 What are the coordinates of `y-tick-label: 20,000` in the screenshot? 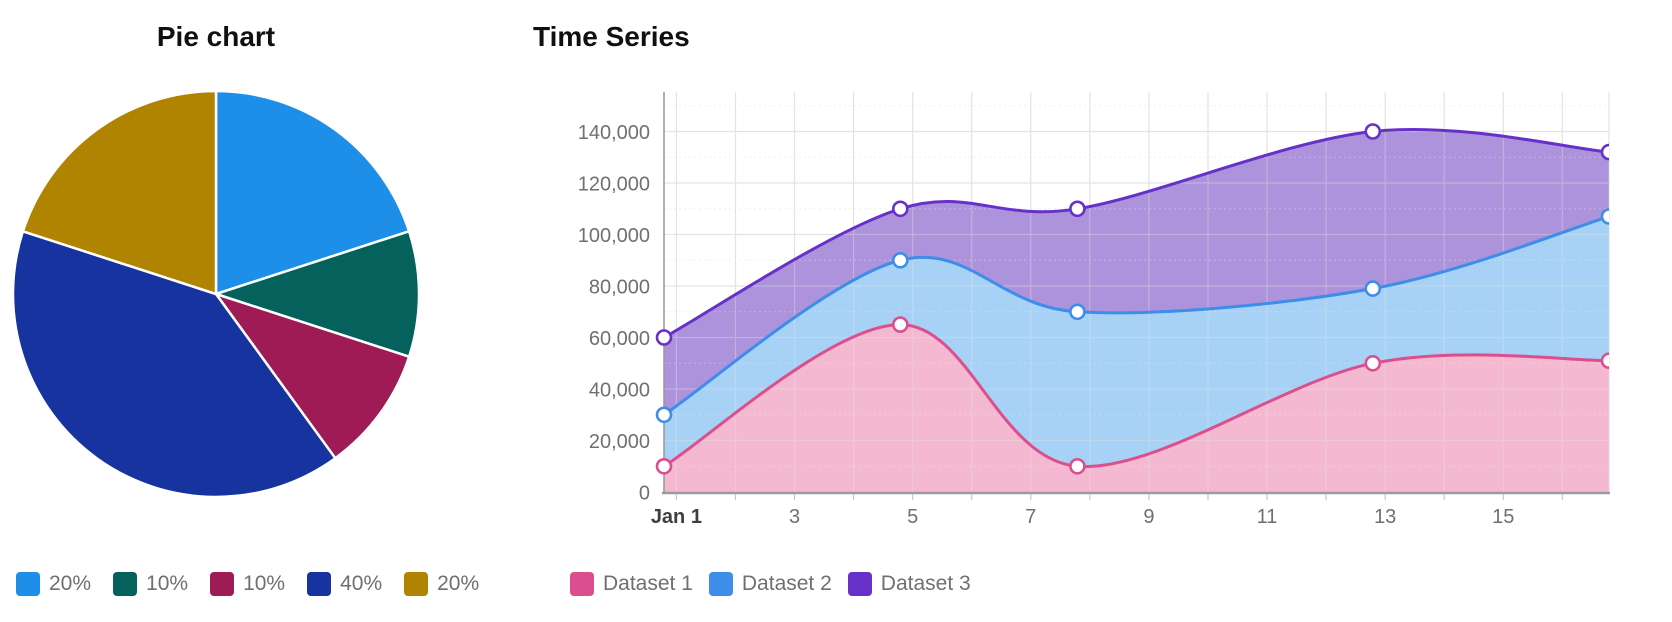 It's located at (619, 442).